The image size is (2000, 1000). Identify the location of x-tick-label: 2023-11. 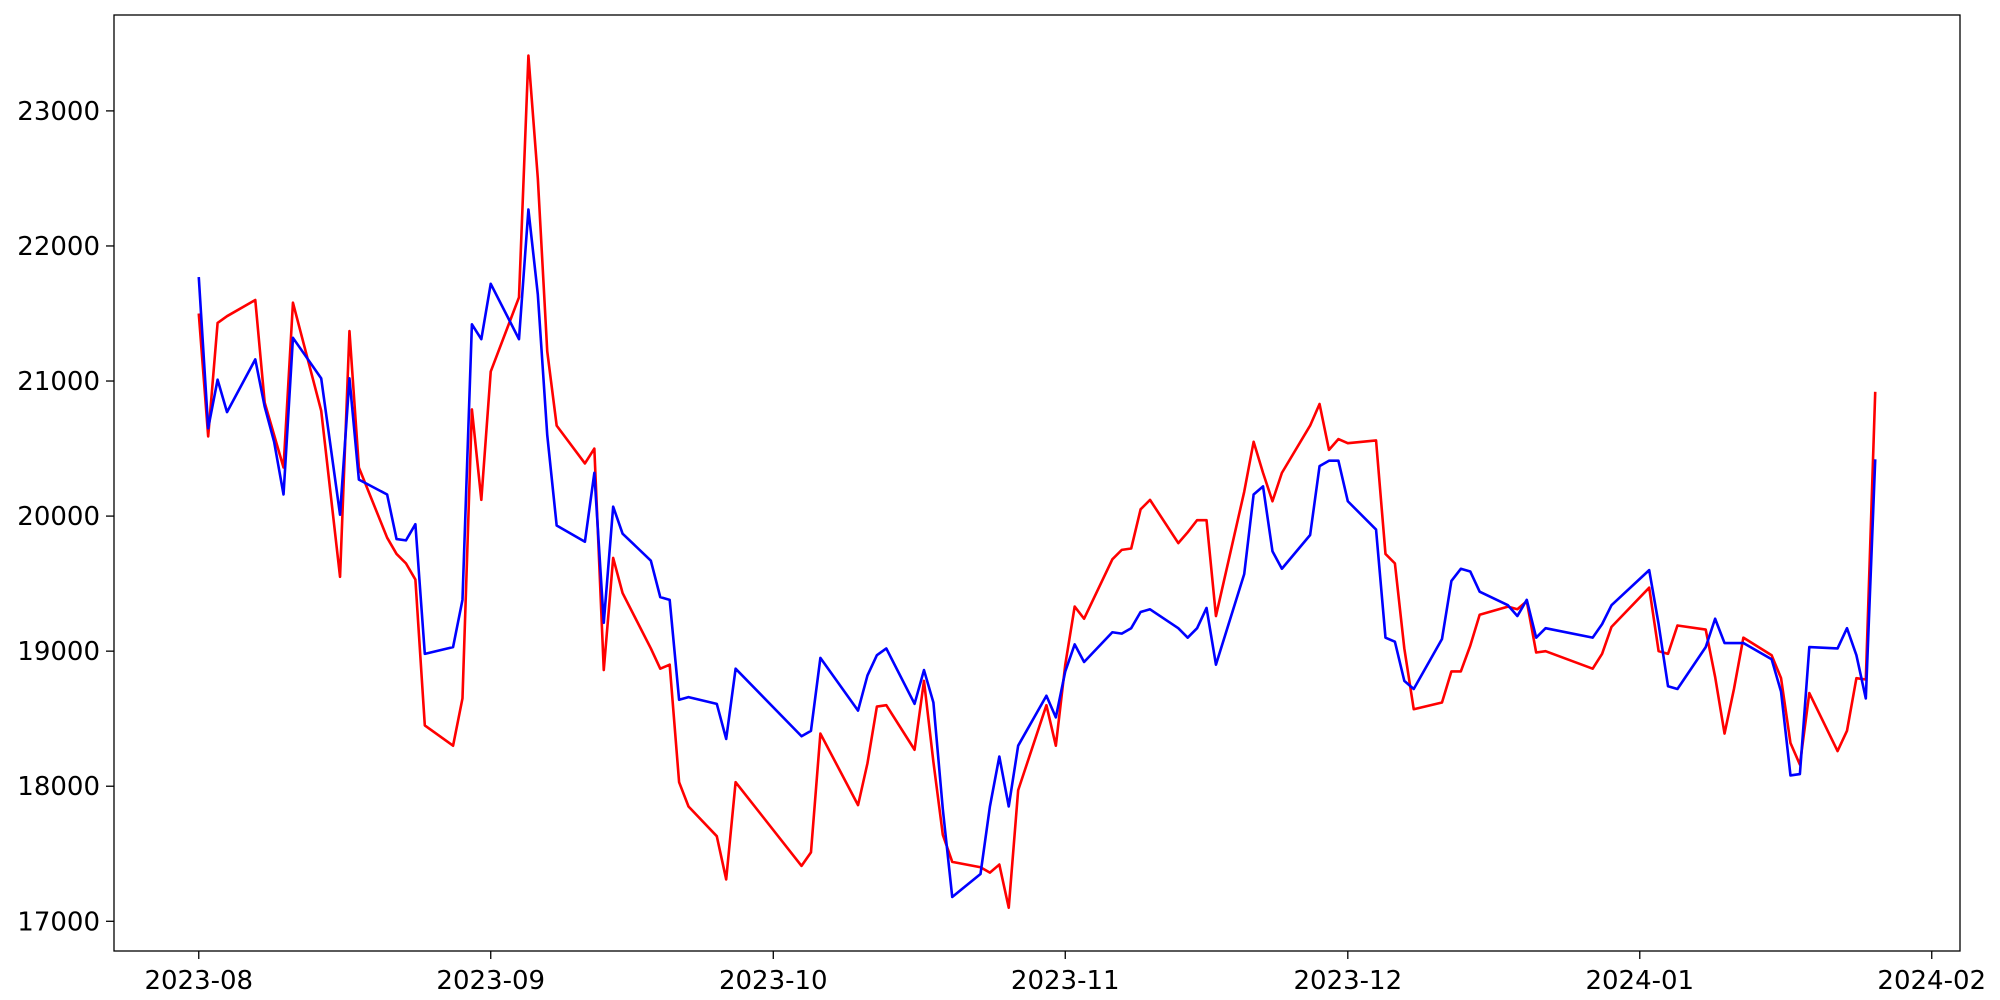
(1065, 981).